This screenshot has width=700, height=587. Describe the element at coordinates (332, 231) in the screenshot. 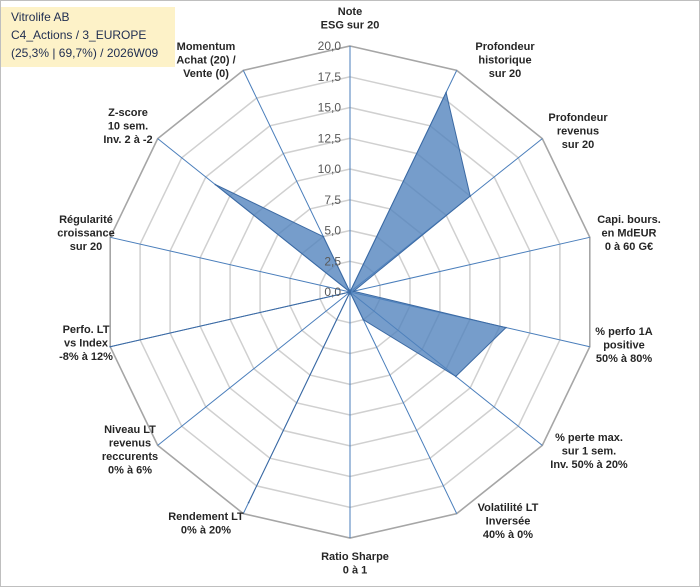

I see `tick-label: 5,0` at that location.